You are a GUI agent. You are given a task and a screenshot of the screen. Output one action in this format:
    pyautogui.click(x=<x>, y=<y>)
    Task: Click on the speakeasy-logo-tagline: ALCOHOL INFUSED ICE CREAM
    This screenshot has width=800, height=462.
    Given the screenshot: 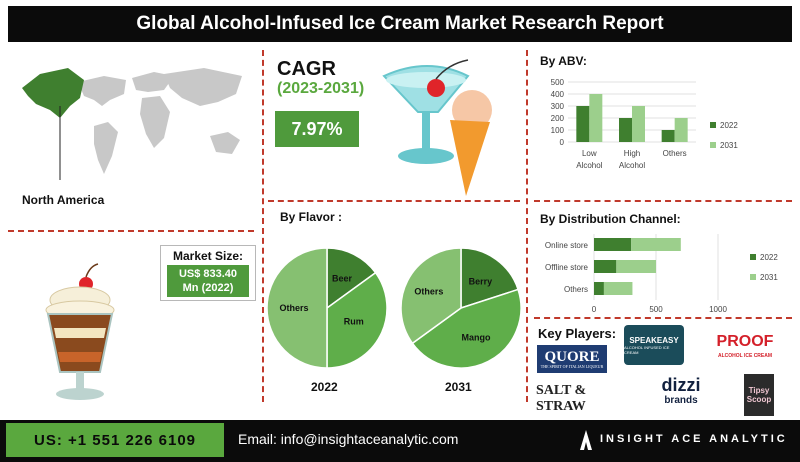 What is the action you would take?
    pyautogui.click(x=647, y=349)
    